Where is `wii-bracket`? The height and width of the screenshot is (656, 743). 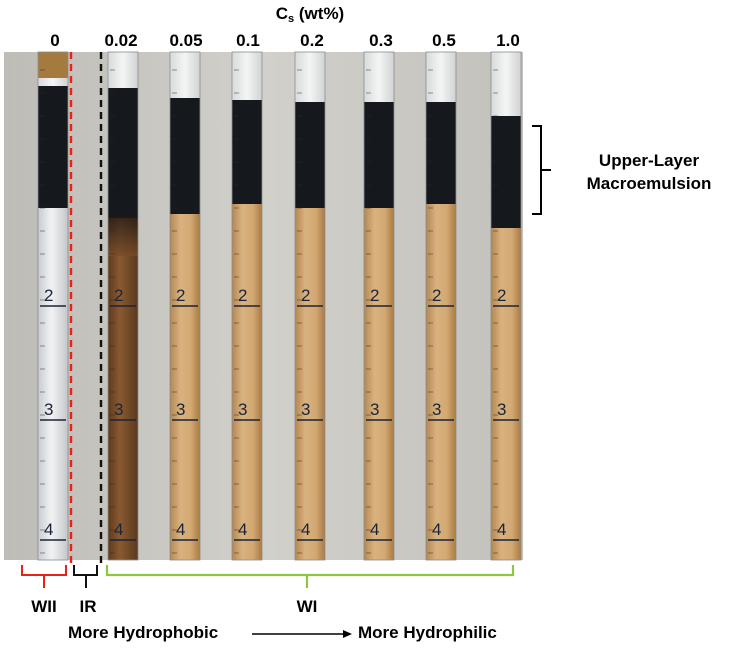
wii-bracket is located at coordinates (44, 576).